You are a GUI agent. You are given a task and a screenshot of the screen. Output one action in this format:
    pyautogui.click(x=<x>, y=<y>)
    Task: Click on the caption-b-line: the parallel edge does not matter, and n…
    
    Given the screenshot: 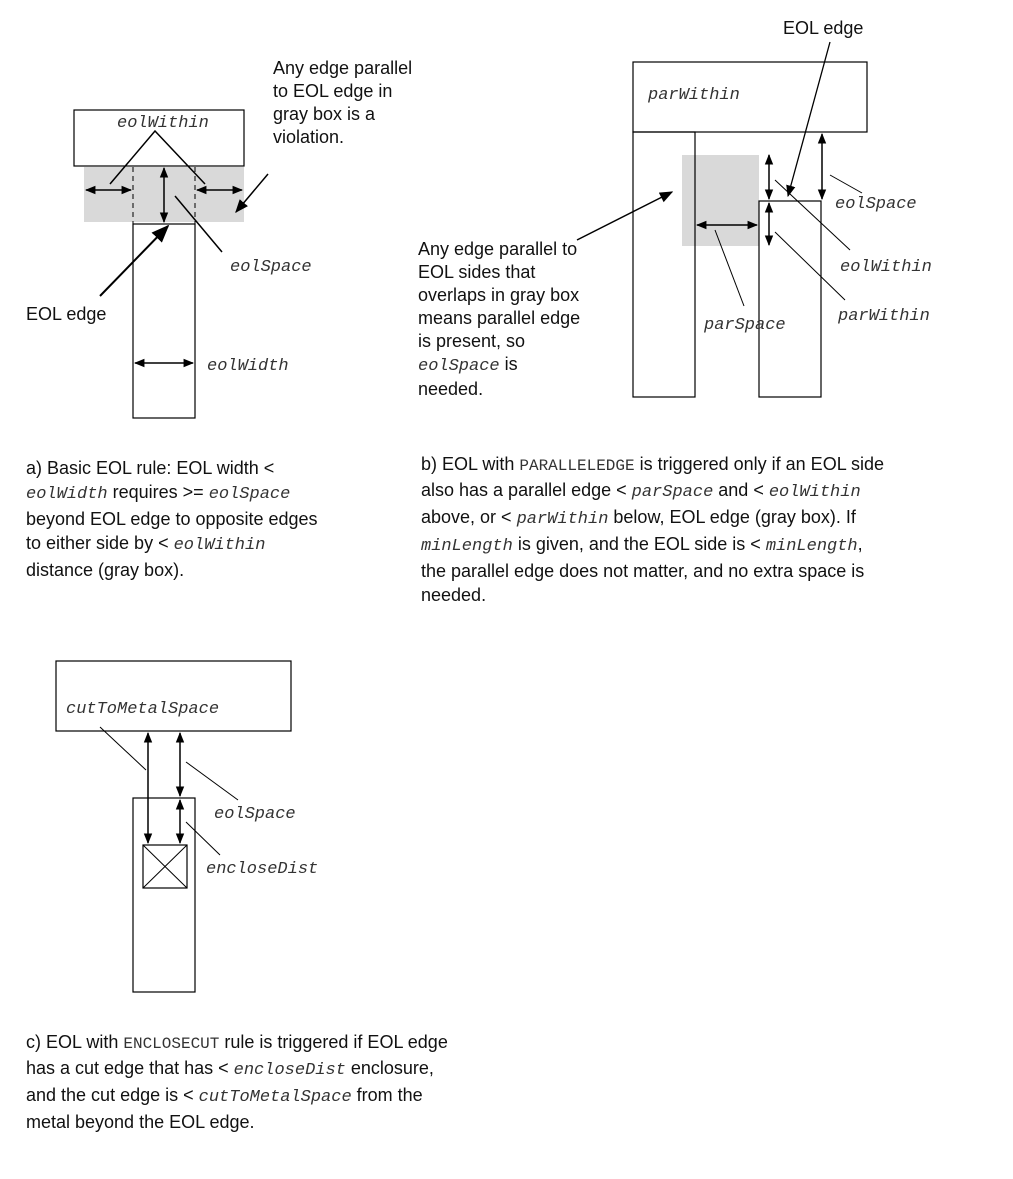 What is the action you would take?
    pyautogui.click(x=643, y=571)
    